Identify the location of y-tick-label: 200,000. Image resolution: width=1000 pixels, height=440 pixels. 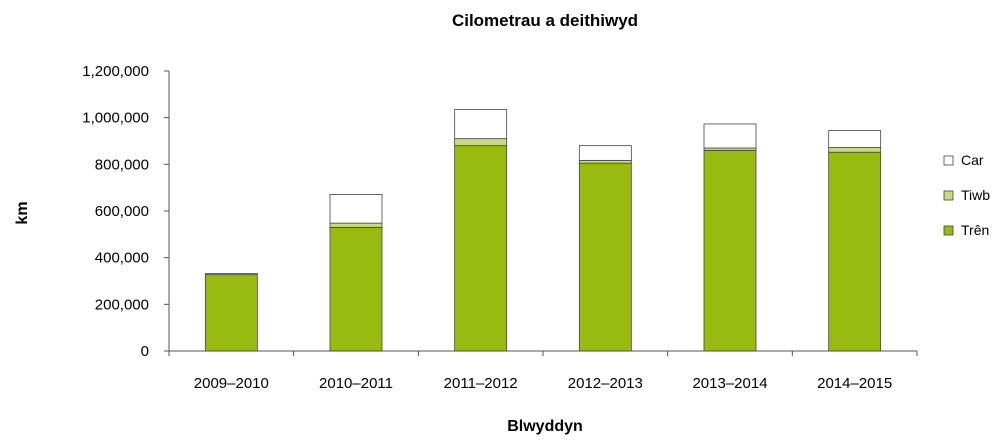
(122, 304).